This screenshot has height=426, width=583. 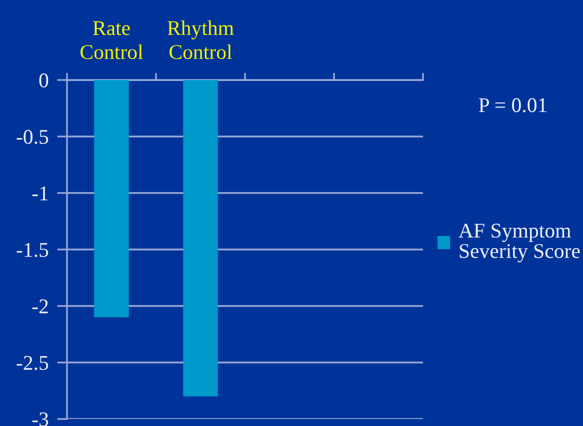 What do you see at coordinates (40, 193) in the screenshot?
I see `y-tick-label: -1` at bounding box center [40, 193].